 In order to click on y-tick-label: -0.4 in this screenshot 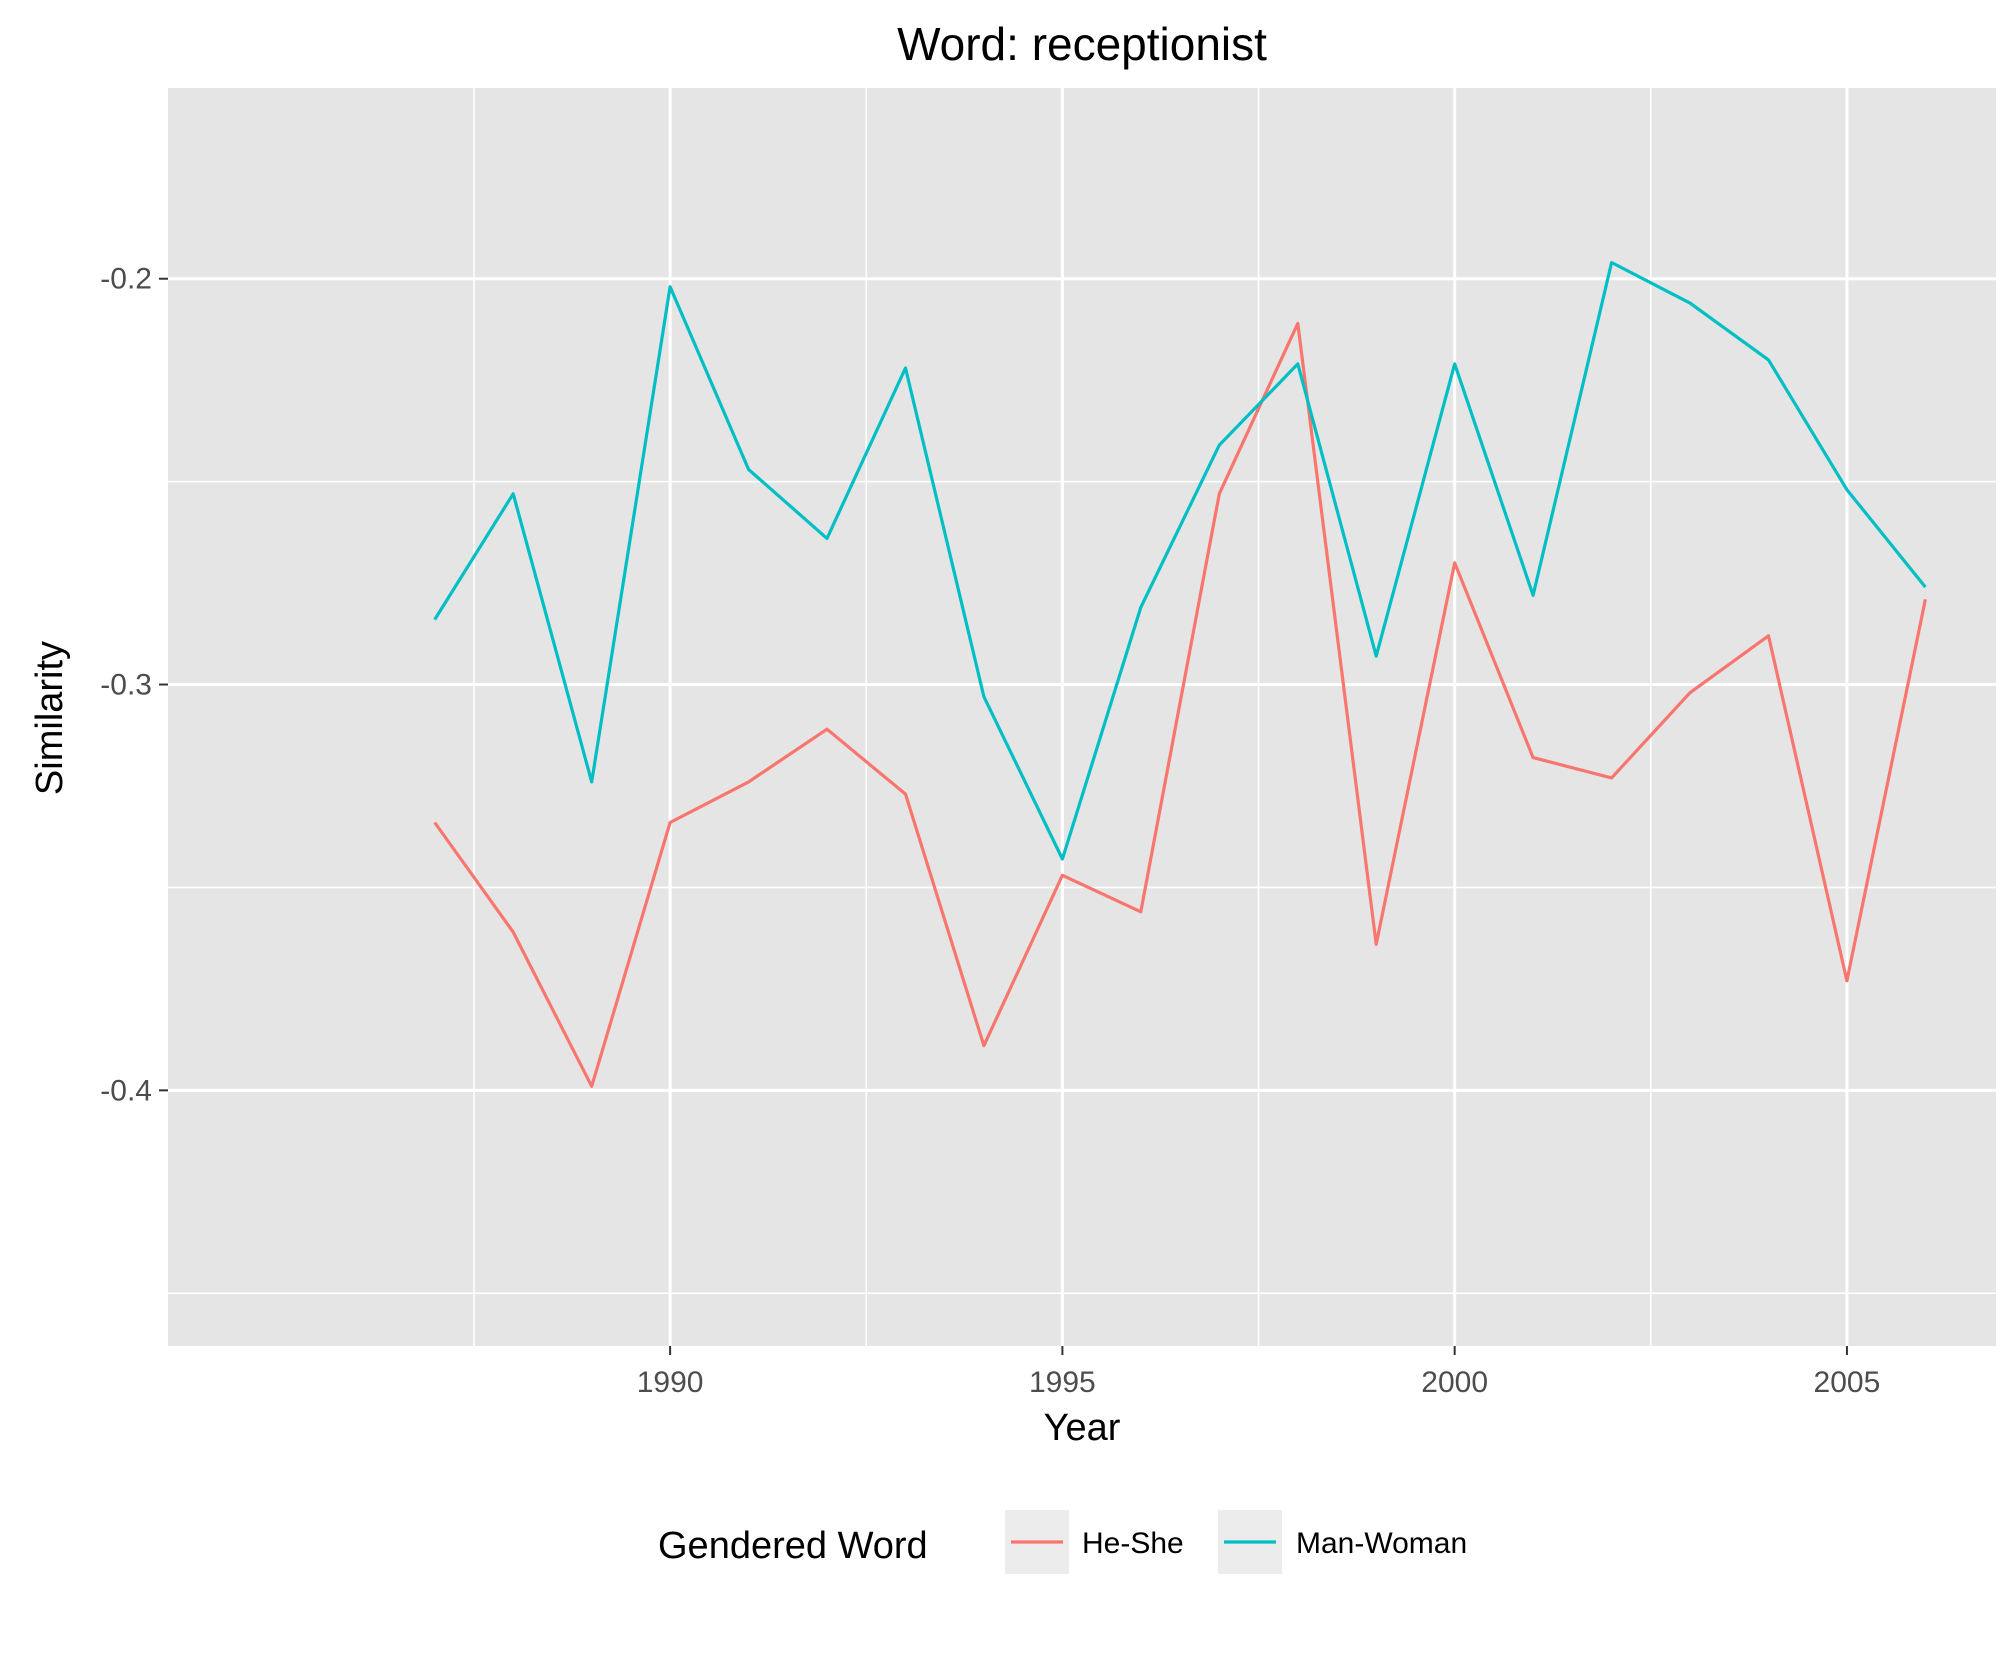, I will do `click(126, 1090)`.